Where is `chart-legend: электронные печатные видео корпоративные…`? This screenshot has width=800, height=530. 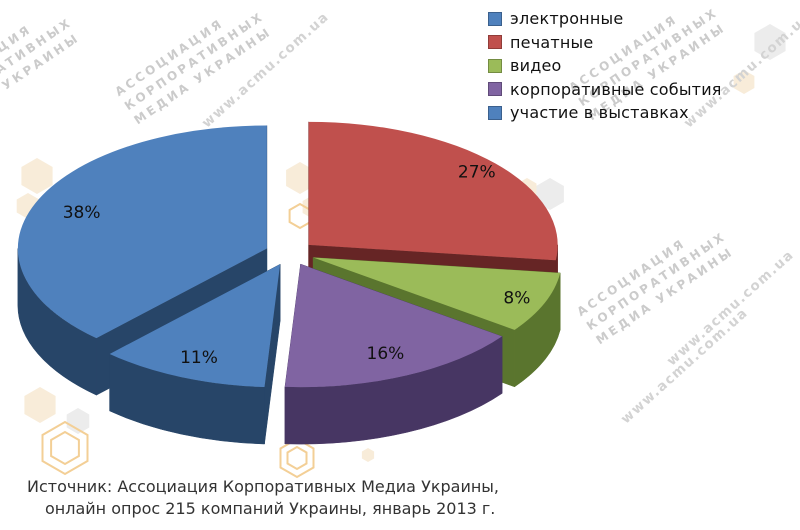 chart-legend: электронные печатные видео корпоративные… is located at coordinates (605, 66).